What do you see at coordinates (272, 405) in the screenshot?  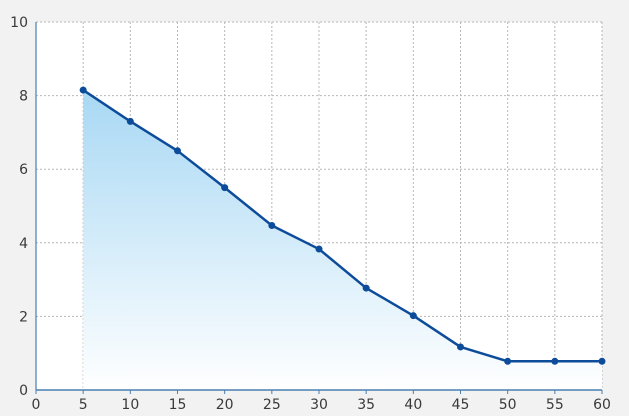 I see `x-tick-label: 25` at bounding box center [272, 405].